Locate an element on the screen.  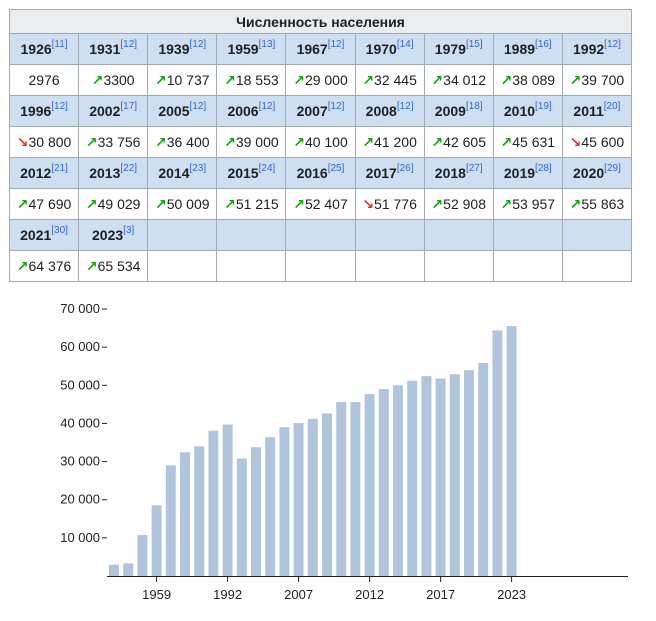
population-cell: ↗50 009 is located at coordinates (182, 204).